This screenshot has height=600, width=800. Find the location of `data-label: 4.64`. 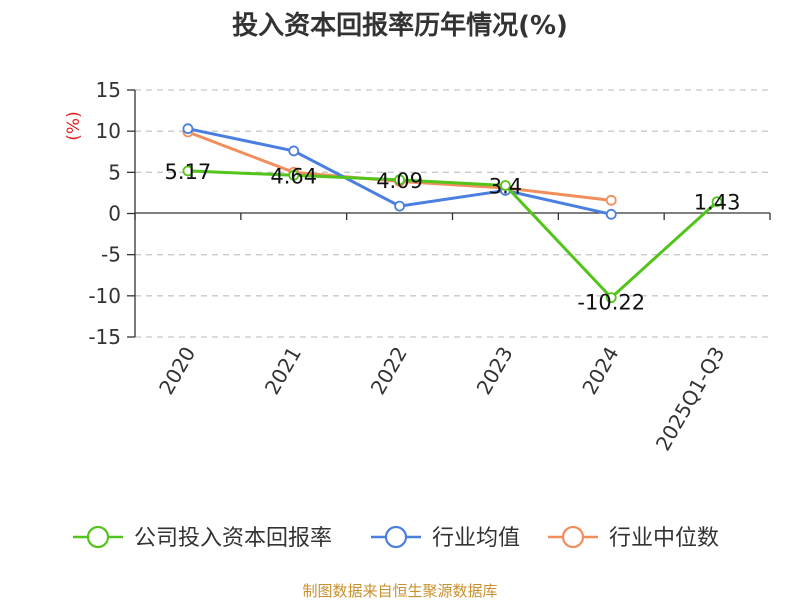

data-label: 4.64 is located at coordinates (293, 176).